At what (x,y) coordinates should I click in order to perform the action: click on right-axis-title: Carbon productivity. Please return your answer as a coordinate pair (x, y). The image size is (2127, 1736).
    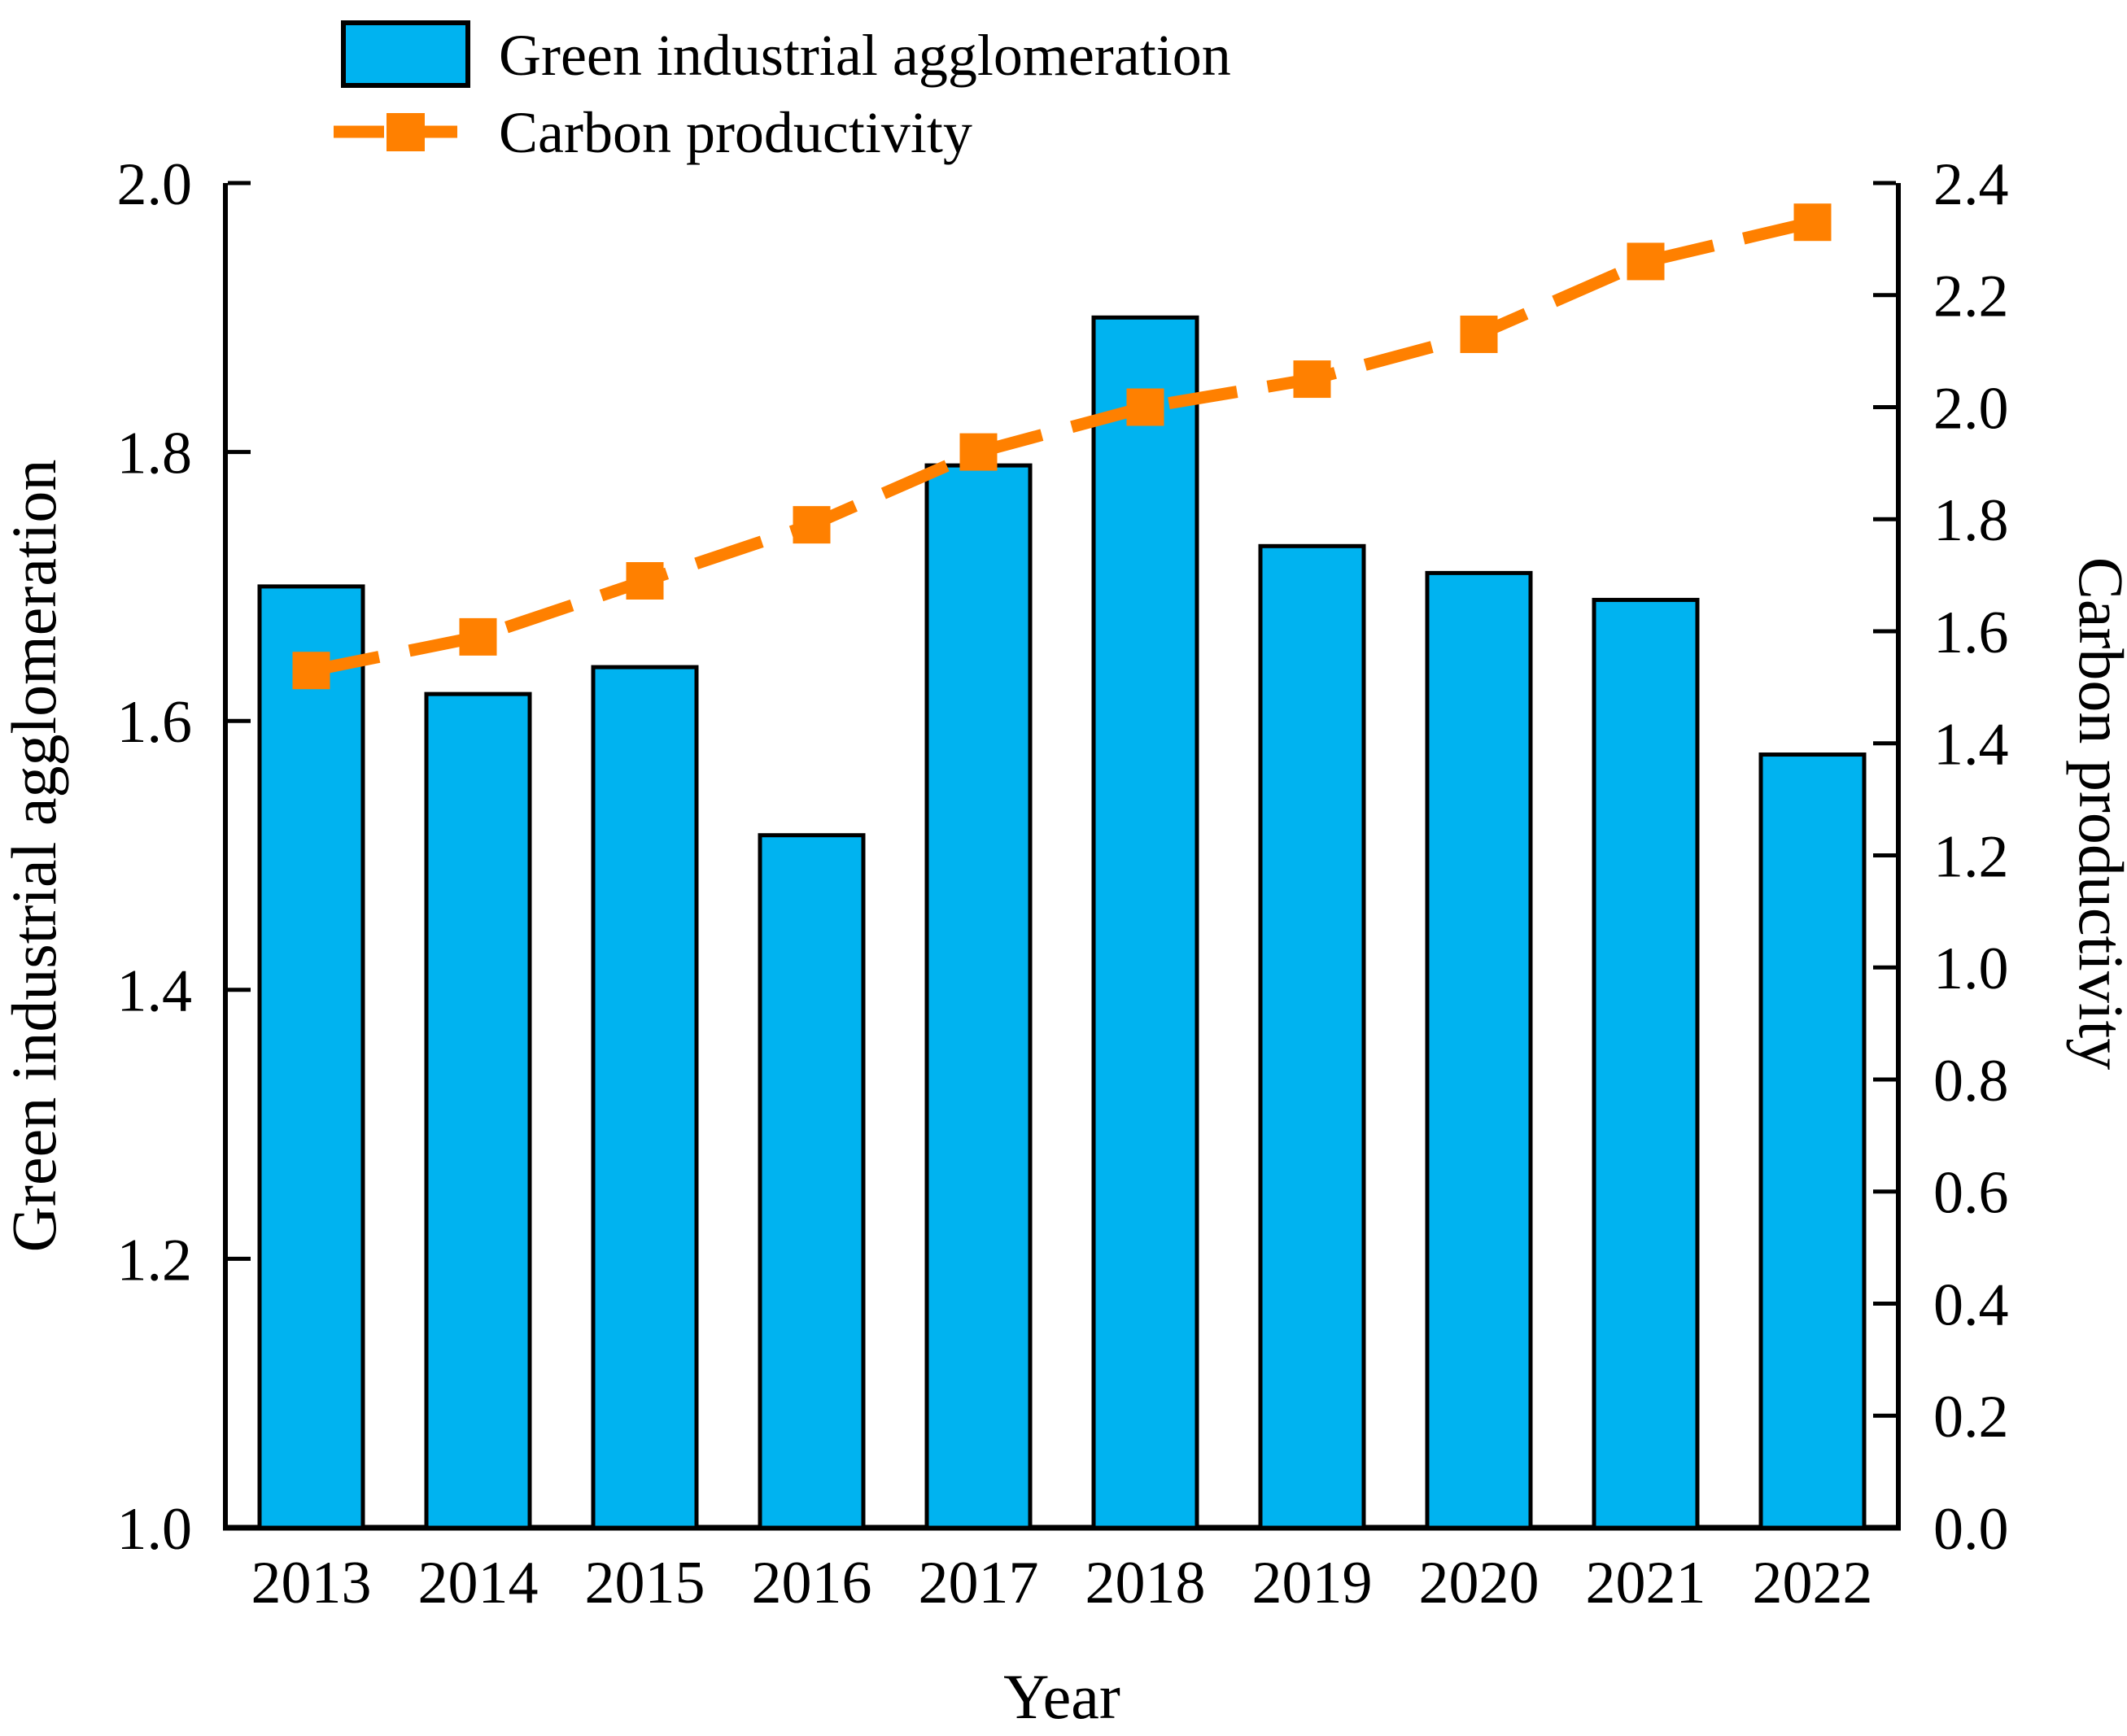
    Looking at the image, I should click on (2096, 813).